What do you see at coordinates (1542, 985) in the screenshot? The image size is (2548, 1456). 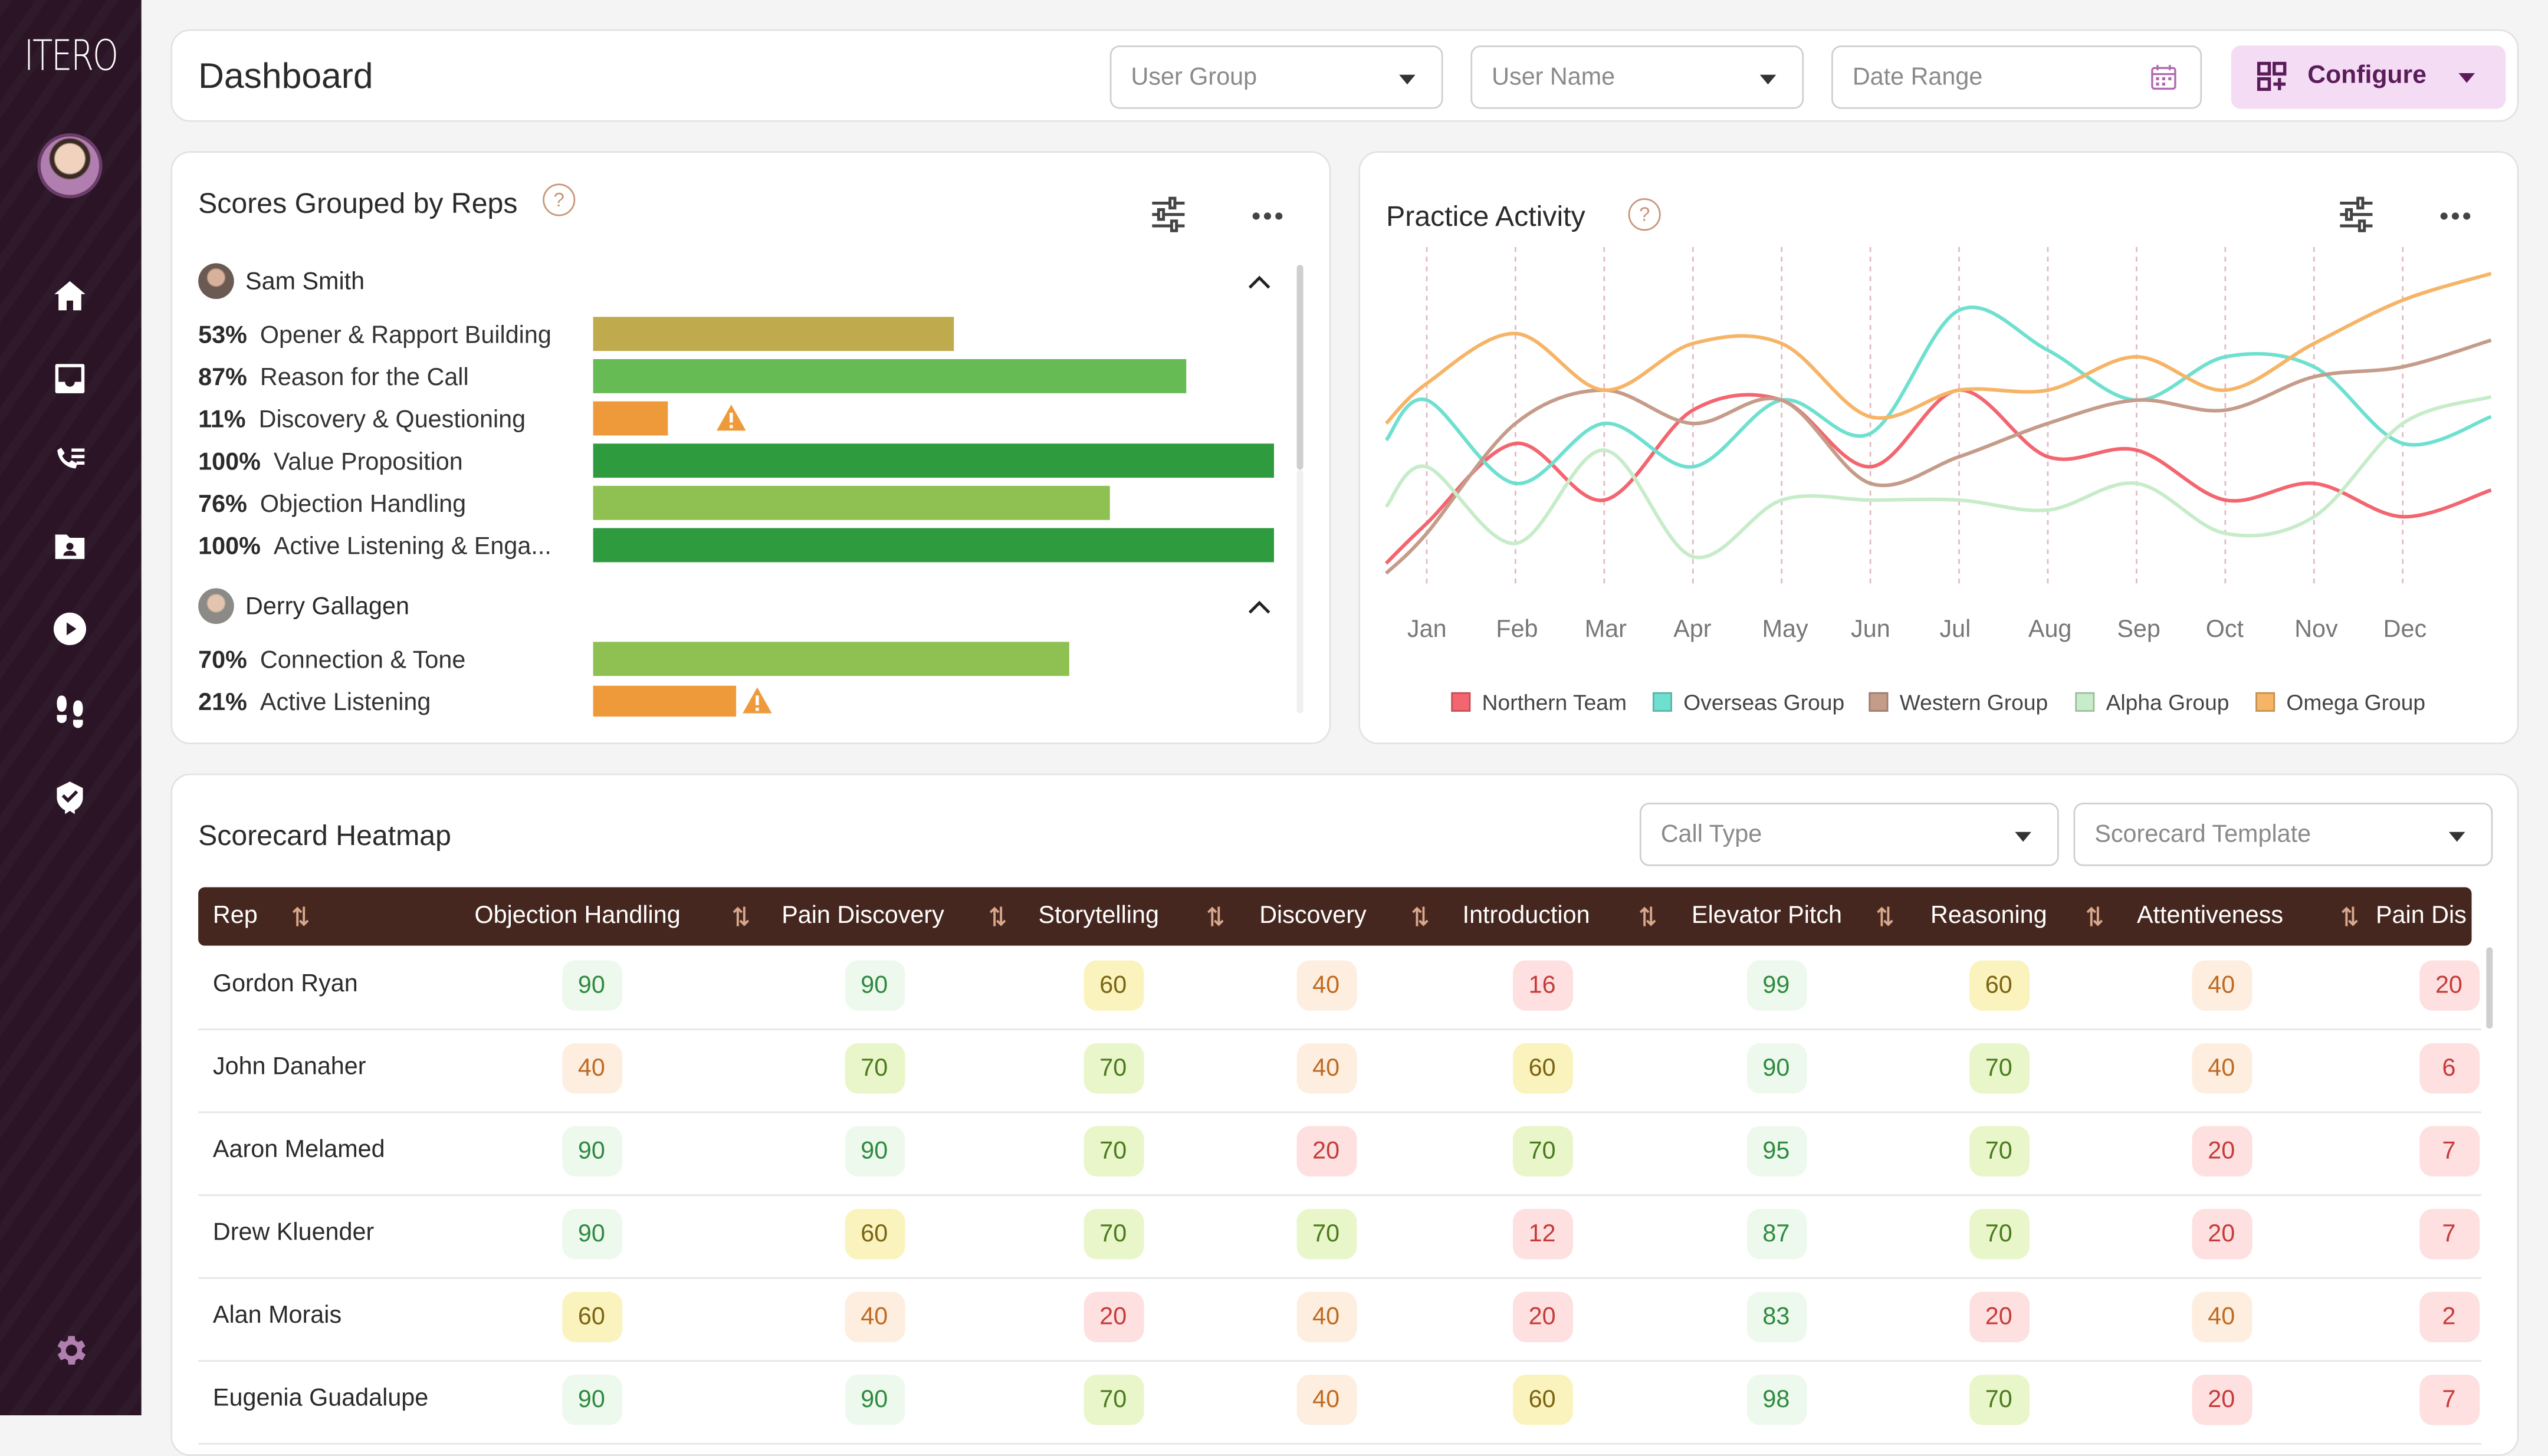 I see `score-pill: 16` at bounding box center [1542, 985].